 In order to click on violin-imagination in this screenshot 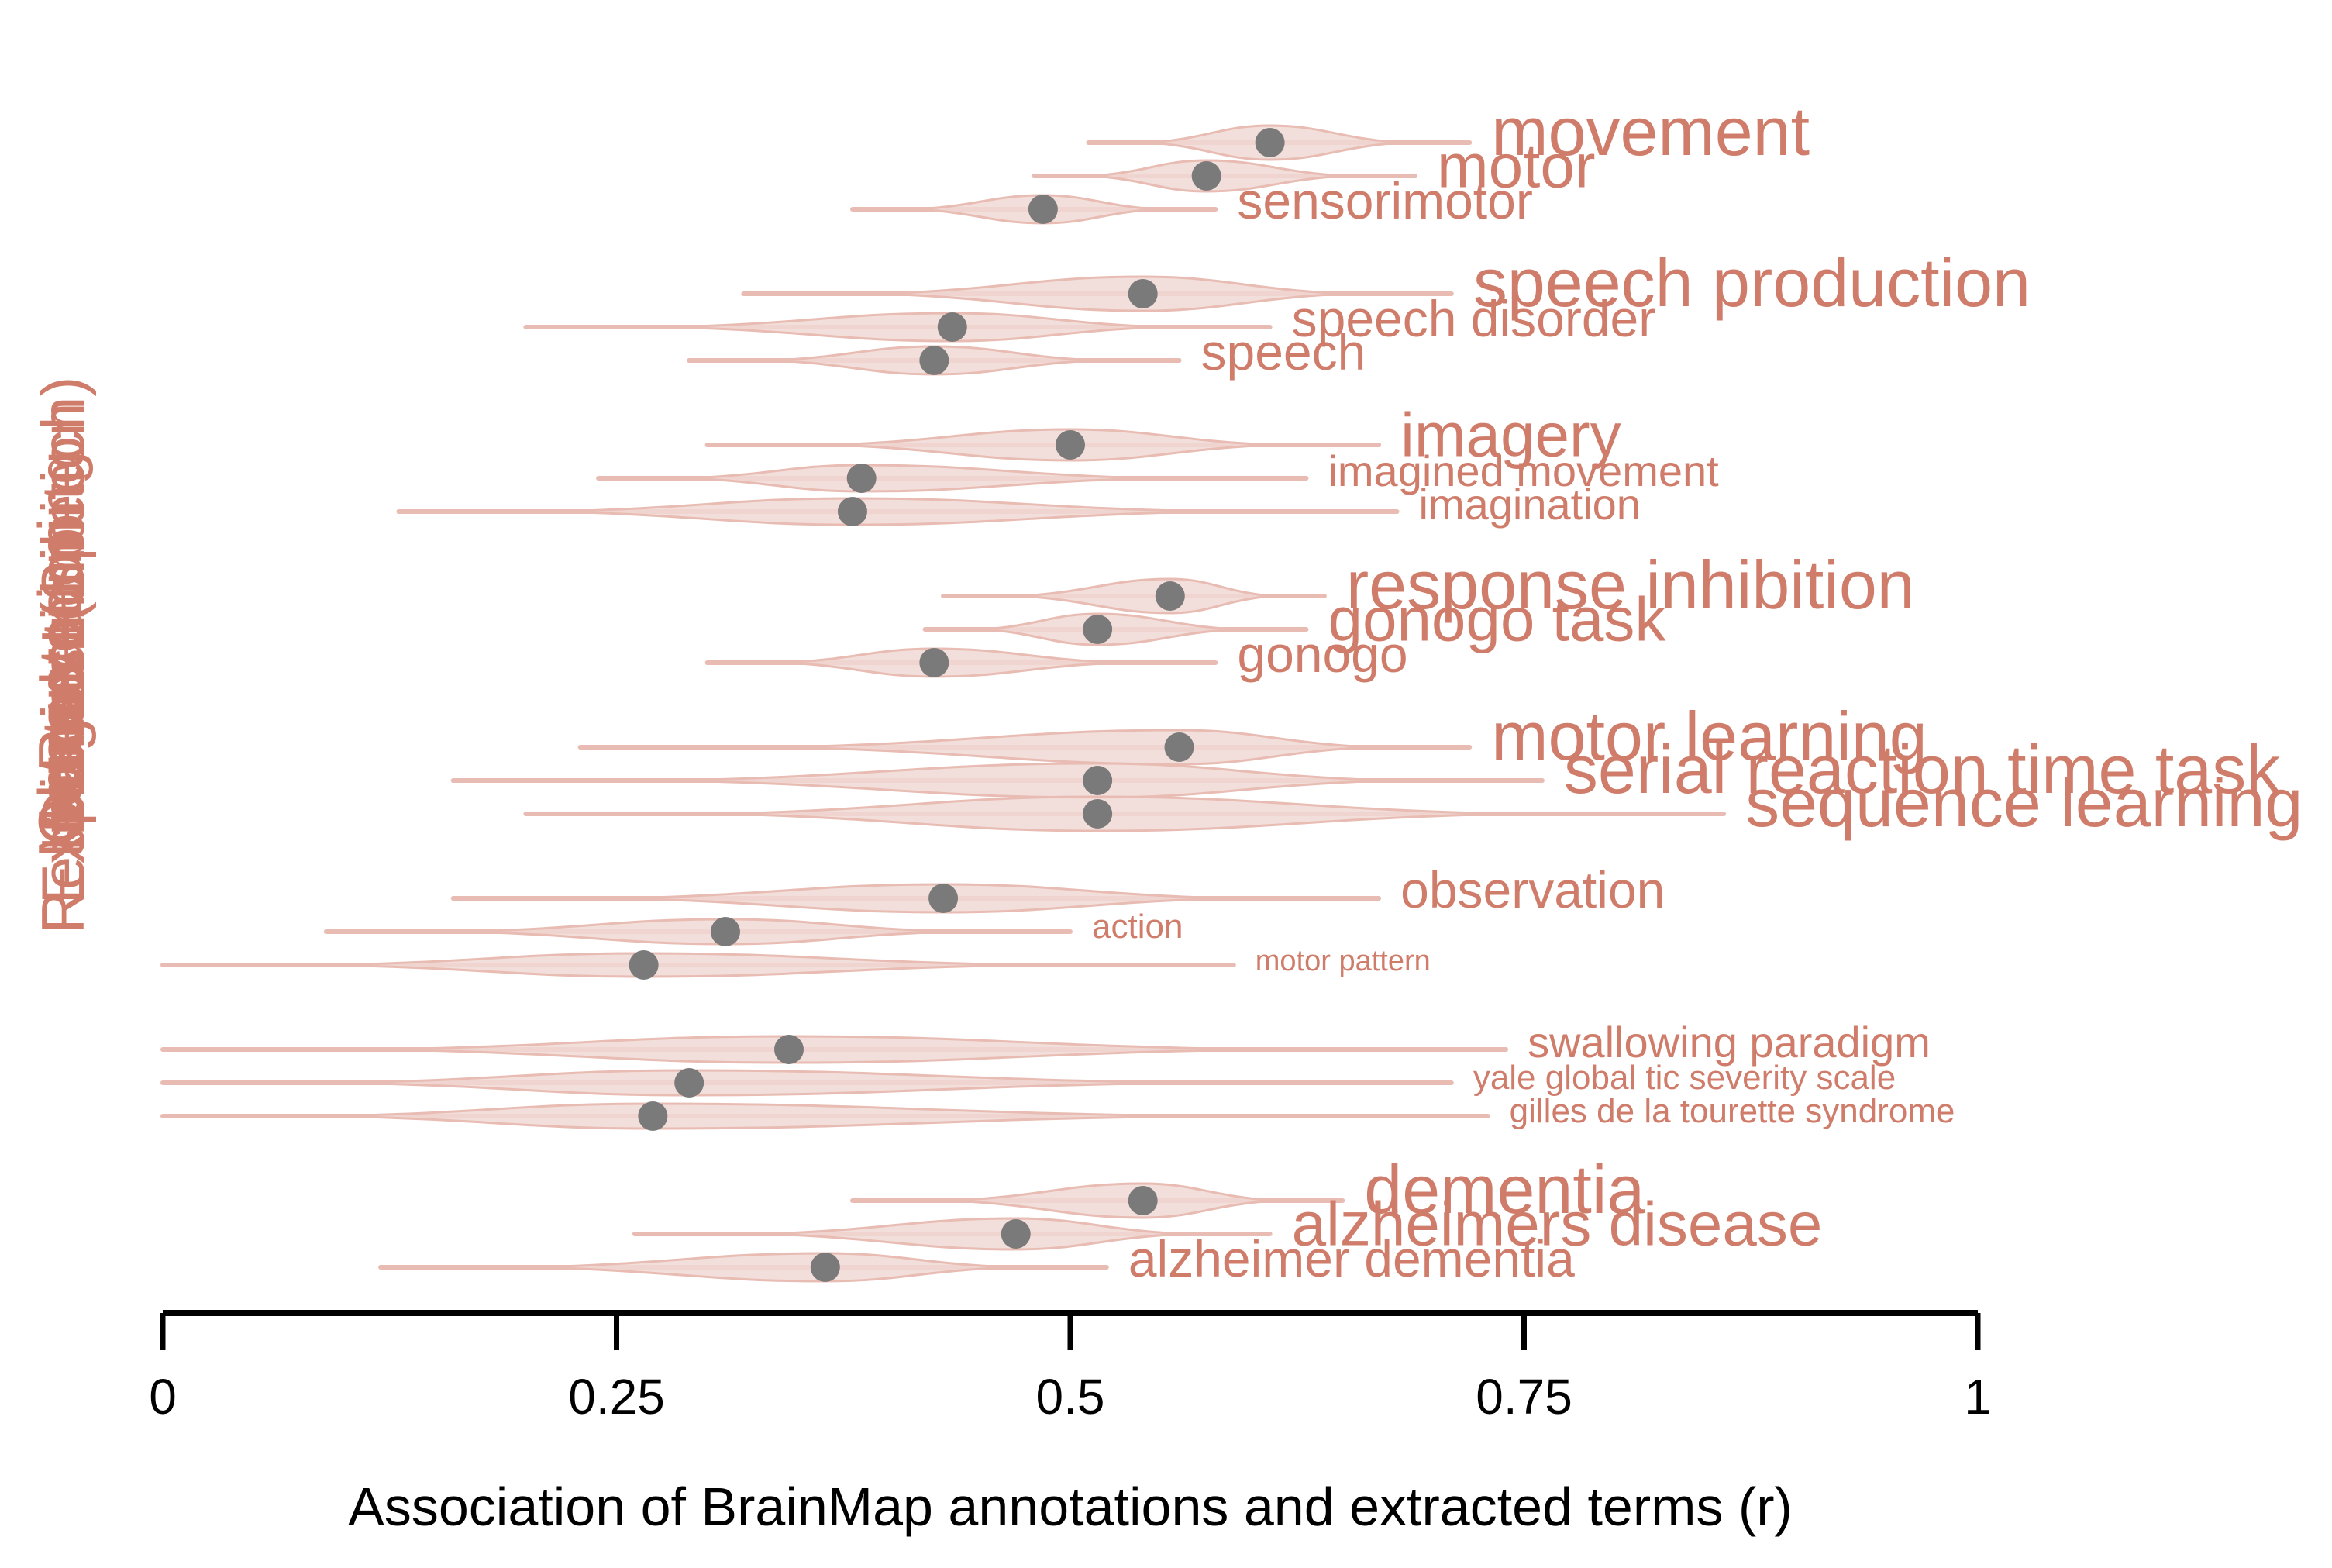, I will do `click(882, 511)`.